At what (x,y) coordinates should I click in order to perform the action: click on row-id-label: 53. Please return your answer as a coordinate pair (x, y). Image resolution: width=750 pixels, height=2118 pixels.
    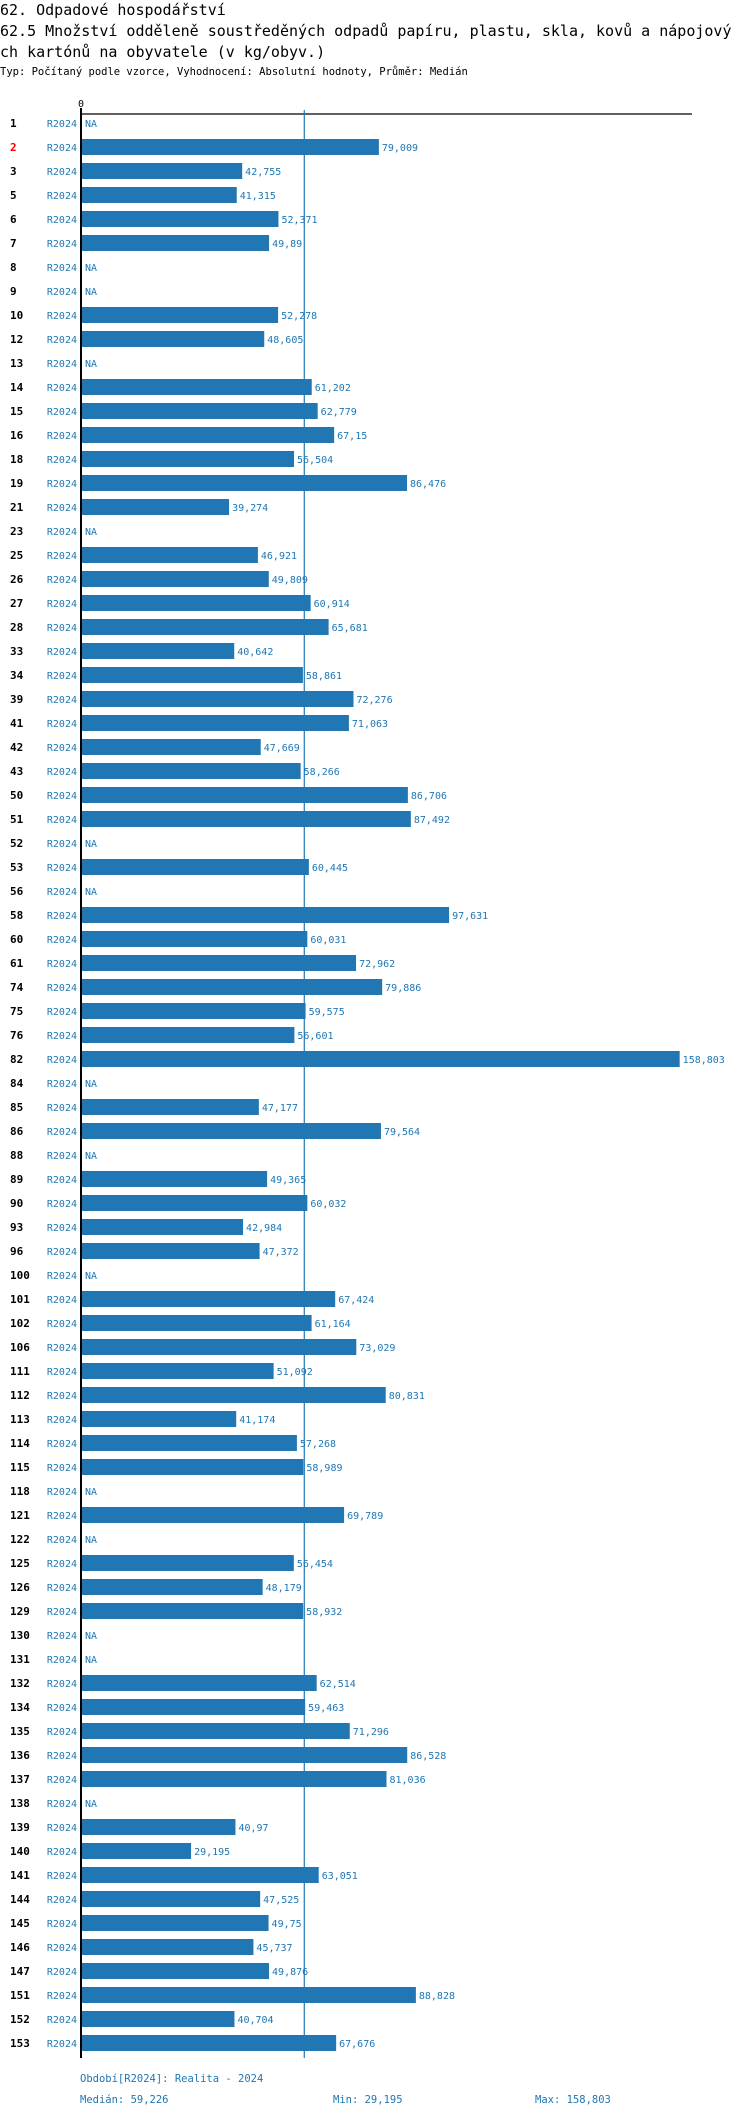
    Looking at the image, I should click on (16, 867).